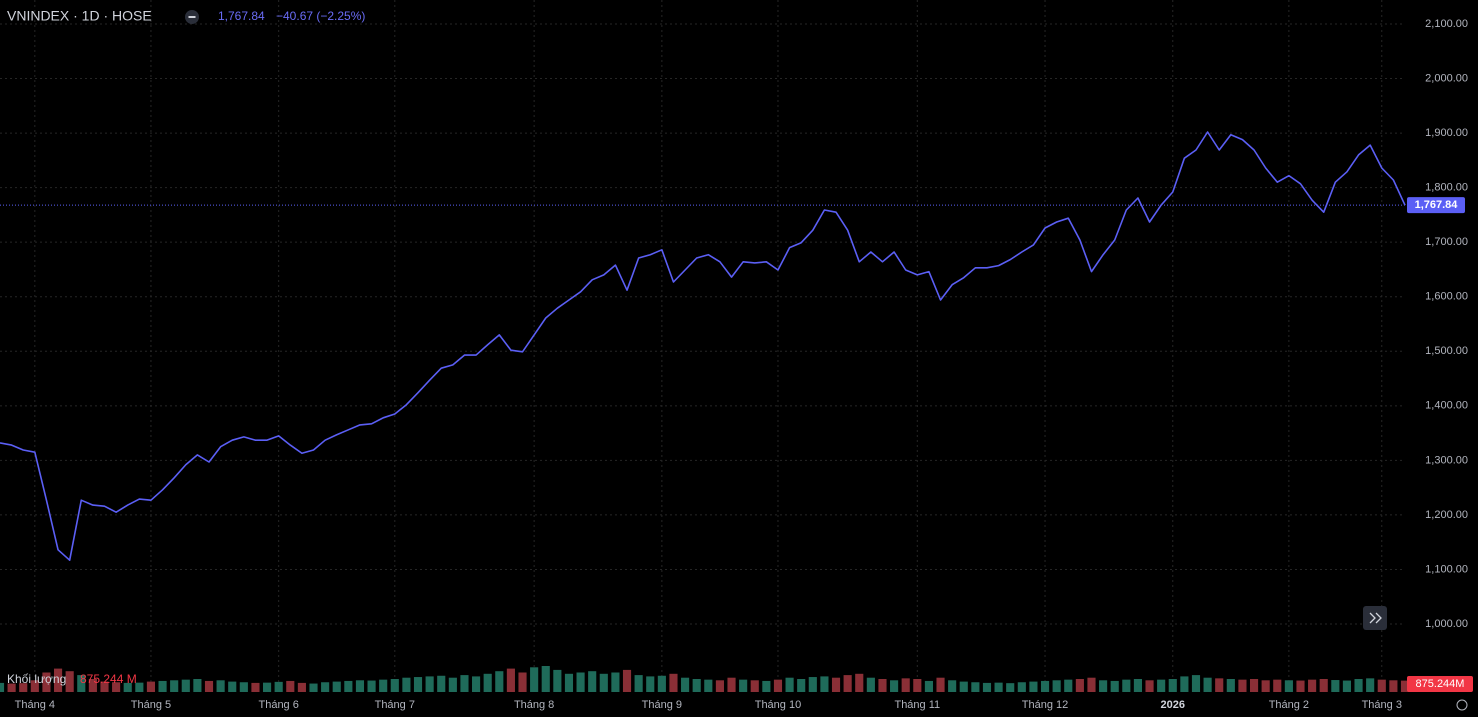 This screenshot has height=717, width=1478. What do you see at coordinates (108, 679) in the screenshot?
I see `volume-value: 875.244 M` at bounding box center [108, 679].